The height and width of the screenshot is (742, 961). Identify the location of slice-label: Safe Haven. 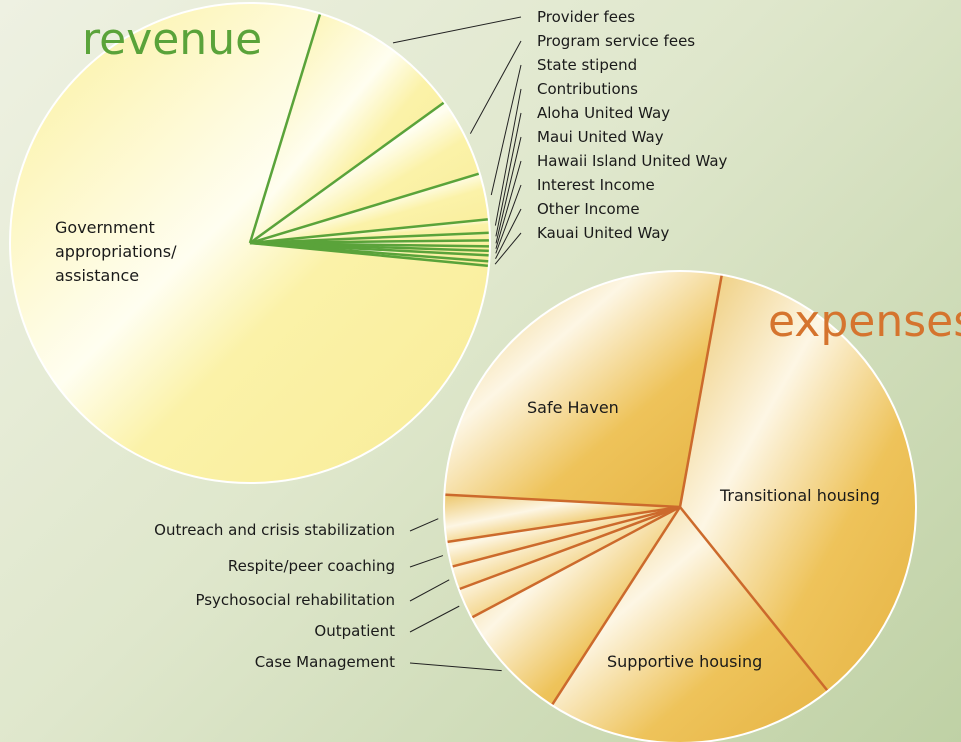
(573, 407).